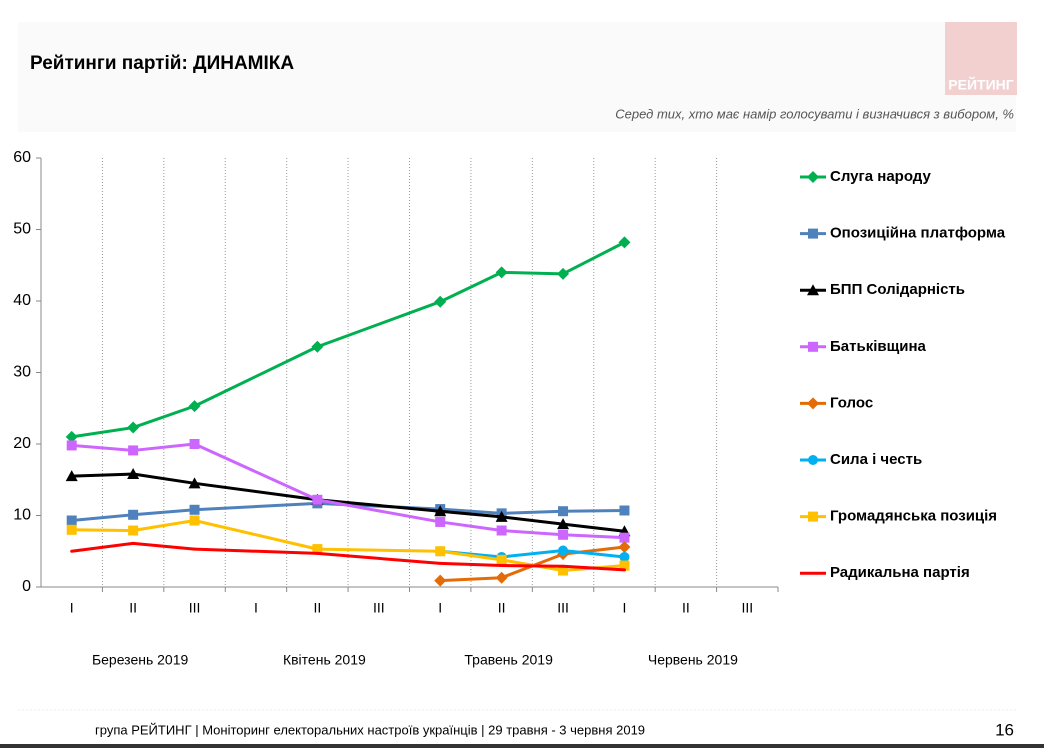 Image resolution: width=1044 pixels, height=748 pixels. What do you see at coordinates (980, 84) in the screenshot?
I see `logo: РЕЙТИНГ` at bounding box center [980, 84].